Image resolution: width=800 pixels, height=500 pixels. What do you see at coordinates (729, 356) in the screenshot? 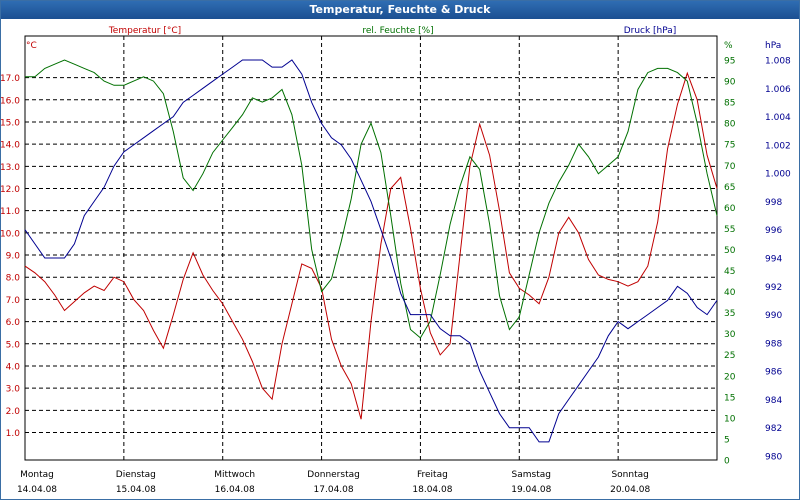
I see `humidity-tick-label: 25` at bounding box center [729, 356].